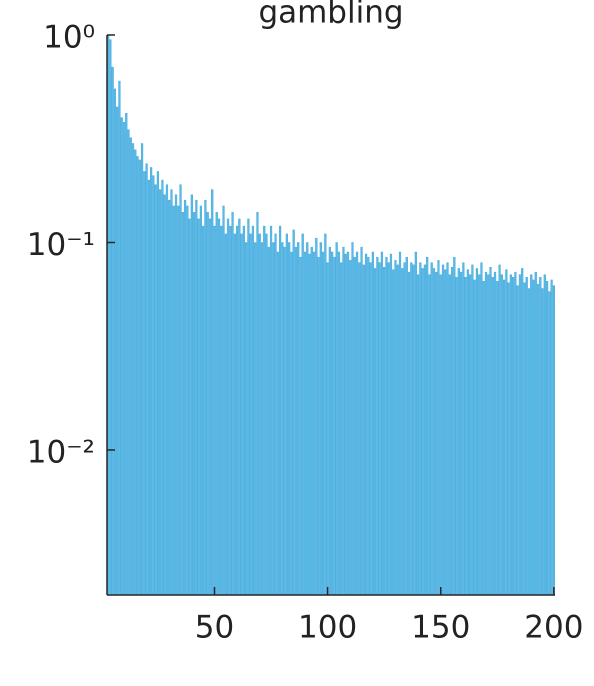 The width and height of the screenshot is (594, 686). What do you see at coordinates (327, 628) in the screenshot?
I see `x-tick-label: 100` at bounding box center [327, 628].